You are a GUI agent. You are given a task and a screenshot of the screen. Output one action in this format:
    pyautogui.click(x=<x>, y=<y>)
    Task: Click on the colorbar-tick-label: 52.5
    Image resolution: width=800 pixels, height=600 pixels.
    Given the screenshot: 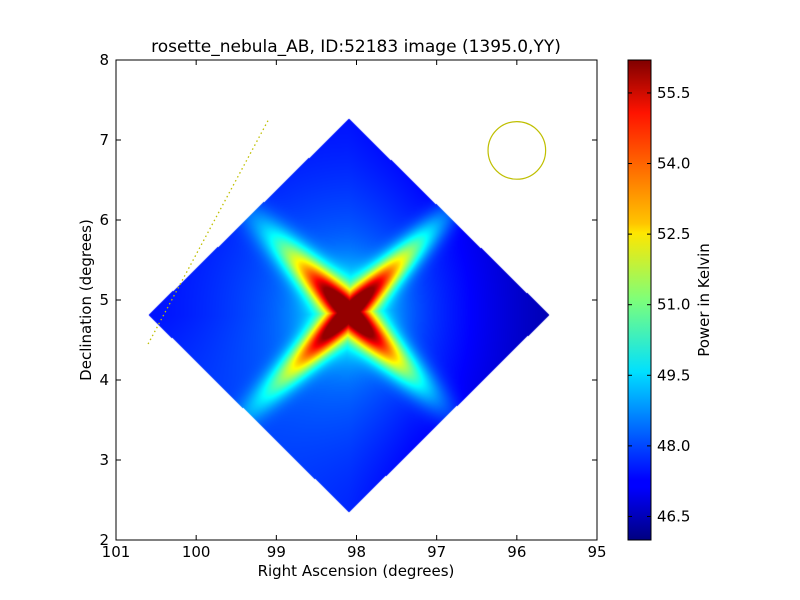 What is the action you would take?
    pyautogui.click(x=673, y=234)
    